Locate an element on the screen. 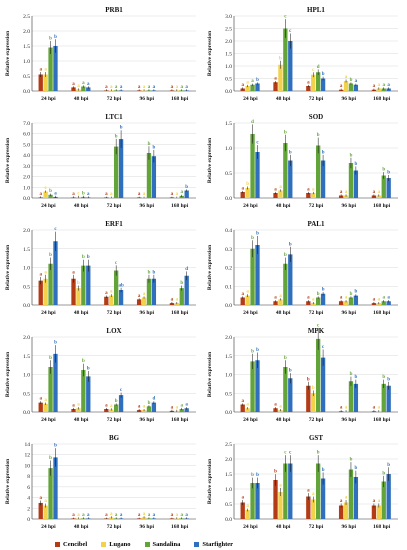  y-tick-label: 0.4 is located at coordinates (228, 231).